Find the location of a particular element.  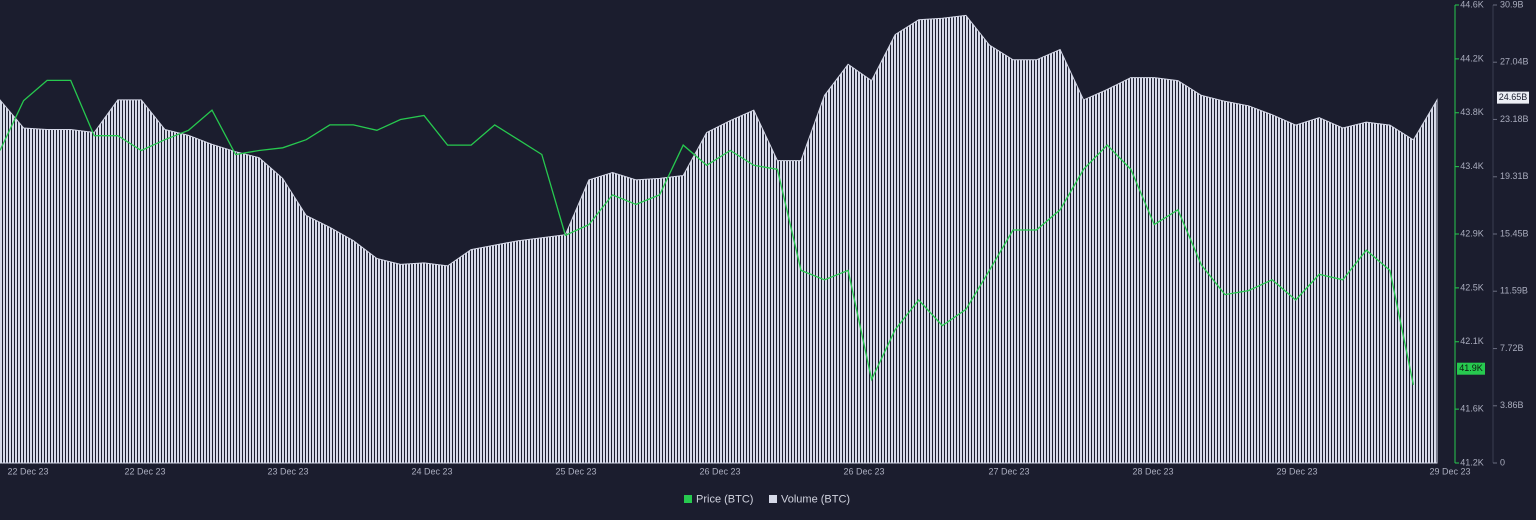

current-price-badge is located at coordinates (1471, 368).